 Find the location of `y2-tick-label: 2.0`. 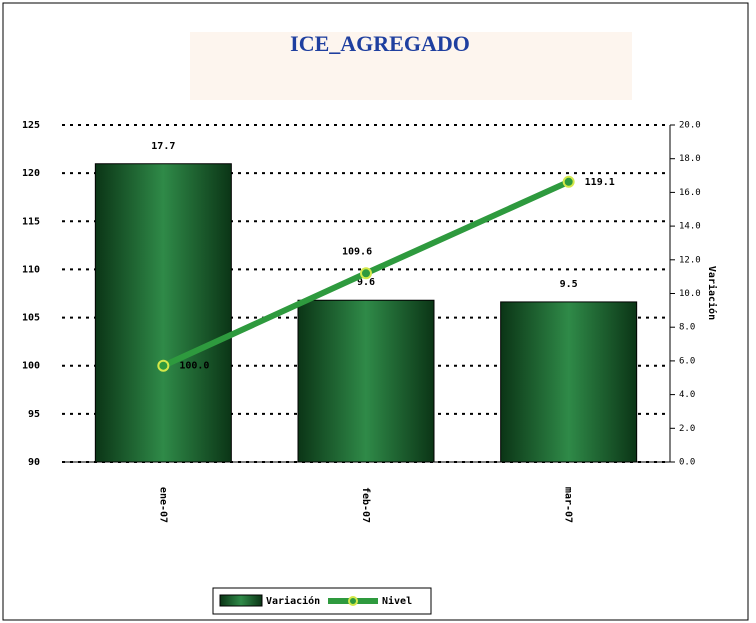

y2-tick-label: 2.0 is located at coordinates (687, 429).